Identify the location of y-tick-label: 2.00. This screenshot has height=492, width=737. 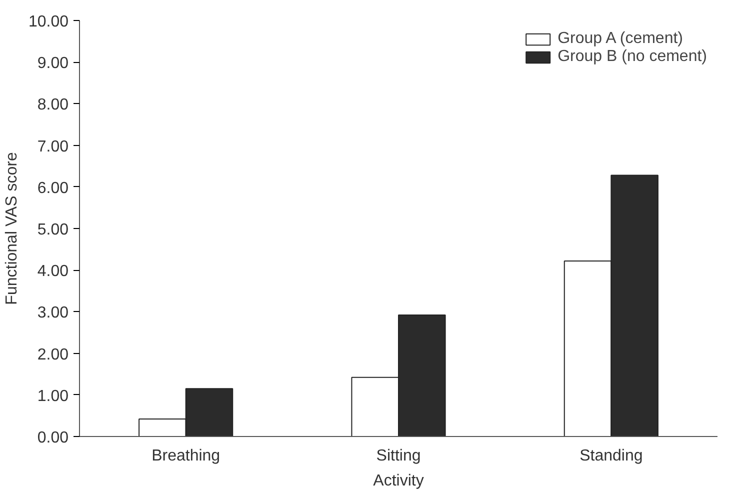
(53, 355).